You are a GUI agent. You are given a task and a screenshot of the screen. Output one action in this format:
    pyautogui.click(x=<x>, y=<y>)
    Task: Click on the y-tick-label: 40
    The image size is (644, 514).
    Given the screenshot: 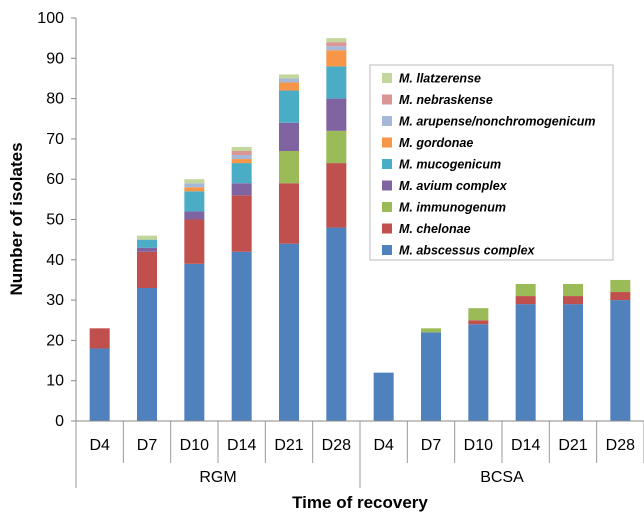 What is the action you would take?
    pyautogui.click(x=55, y=260)
    